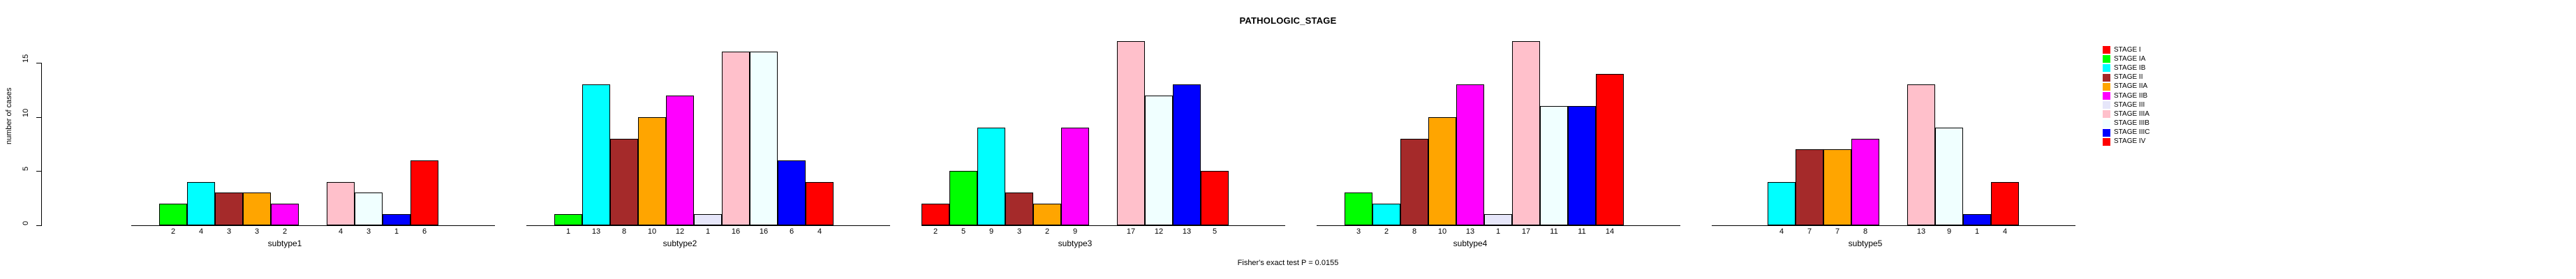  Describe the element at coordinates (1159, 160) in the screenshot. I see `bar-stage-iiib-subtype3` at that location.